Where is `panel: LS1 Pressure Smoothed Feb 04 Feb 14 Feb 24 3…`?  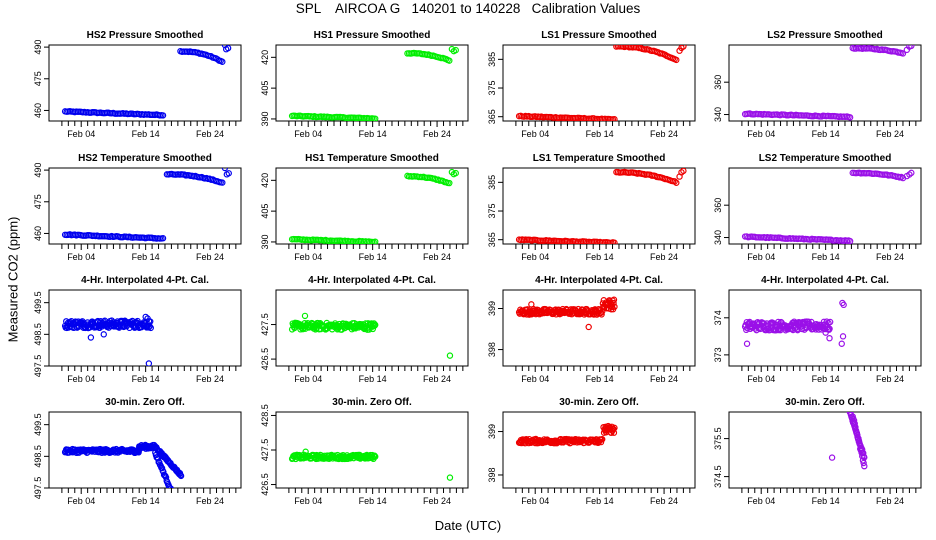
panel: LS1 Pressure Smoothed Feb 04 Feb 14 Feb 24 3… is located at coordinates (591, 84).